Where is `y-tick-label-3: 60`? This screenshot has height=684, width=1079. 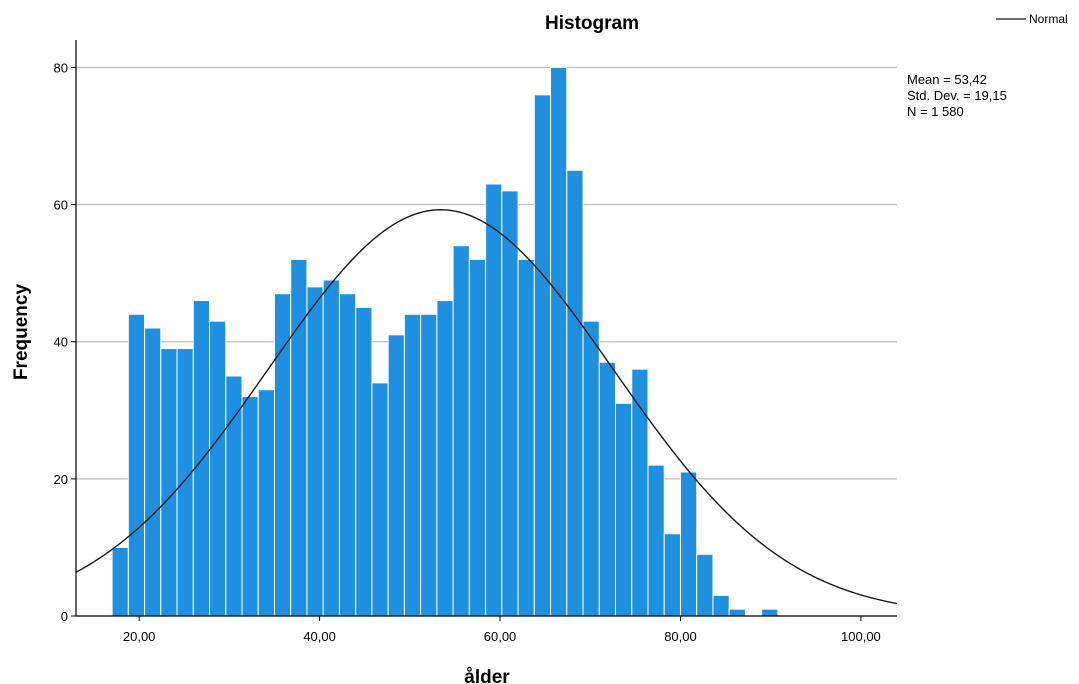
y-tick-label-3: 60 is located at coordinates (61, 205).